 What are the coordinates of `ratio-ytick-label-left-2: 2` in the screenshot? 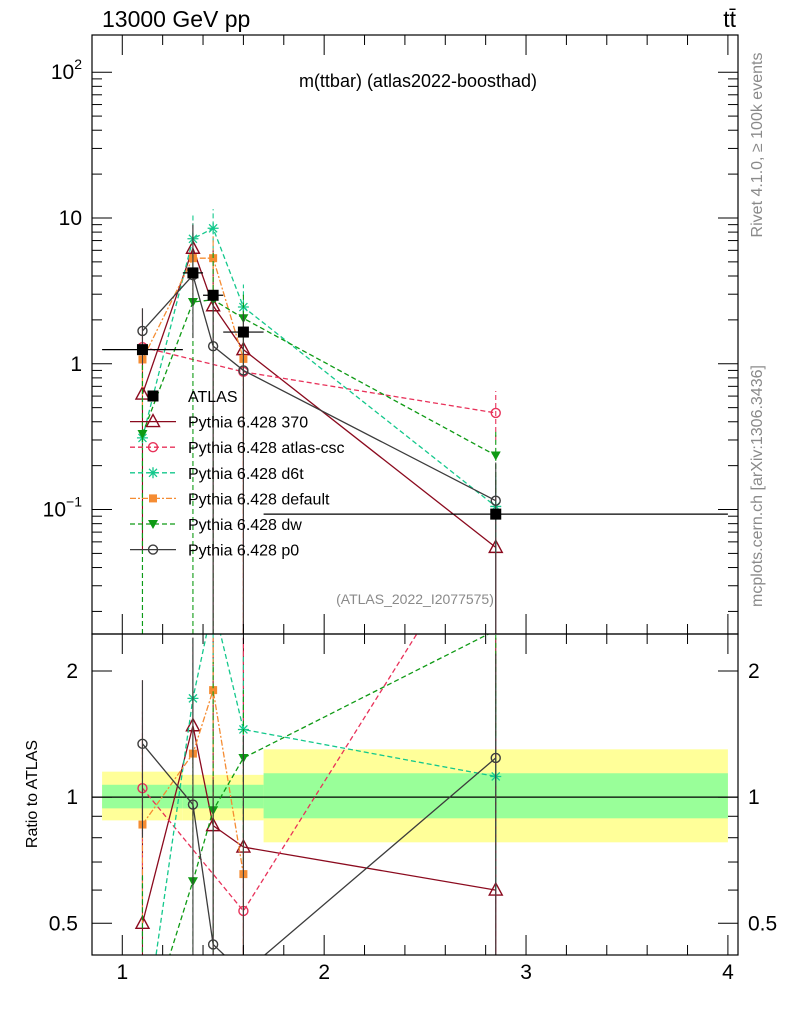 It's located at (72, 671).